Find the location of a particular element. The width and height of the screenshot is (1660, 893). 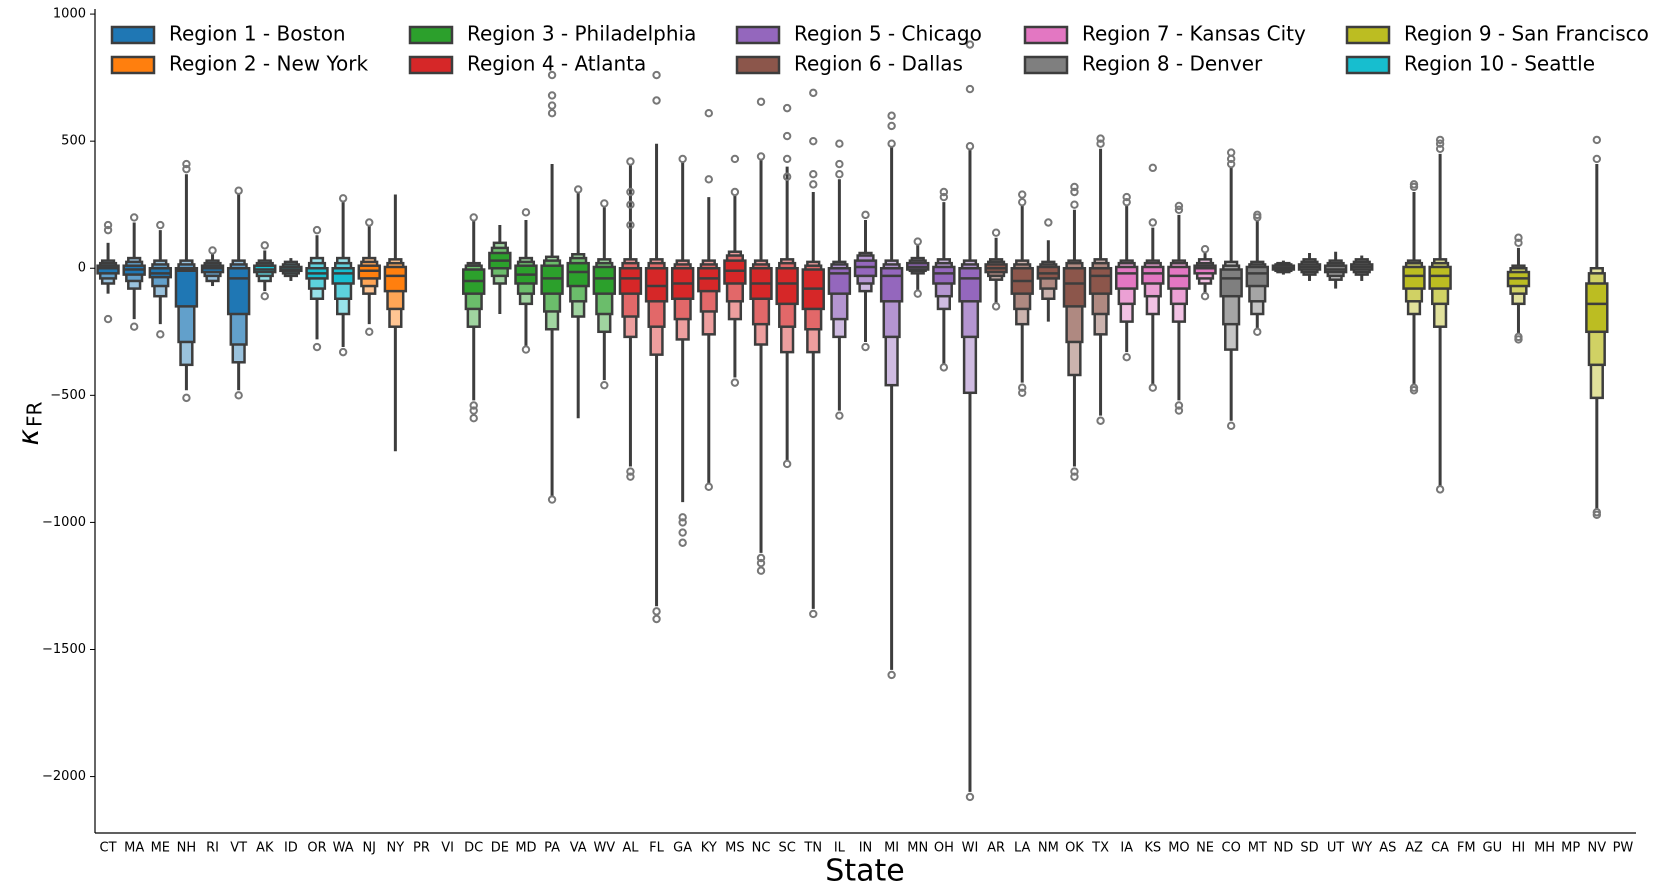

y-axis-label: κ is located at coordinates (28, 437).